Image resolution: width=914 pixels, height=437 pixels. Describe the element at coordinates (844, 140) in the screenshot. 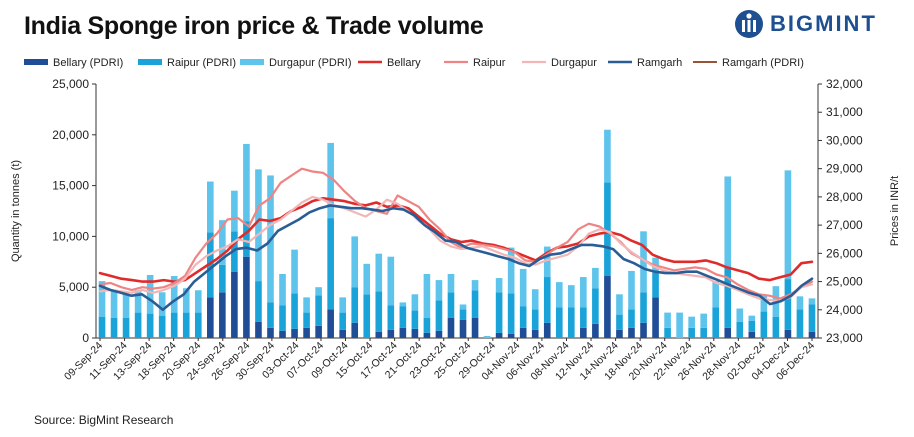

I see `right-tick-label: 30,000` at that location.